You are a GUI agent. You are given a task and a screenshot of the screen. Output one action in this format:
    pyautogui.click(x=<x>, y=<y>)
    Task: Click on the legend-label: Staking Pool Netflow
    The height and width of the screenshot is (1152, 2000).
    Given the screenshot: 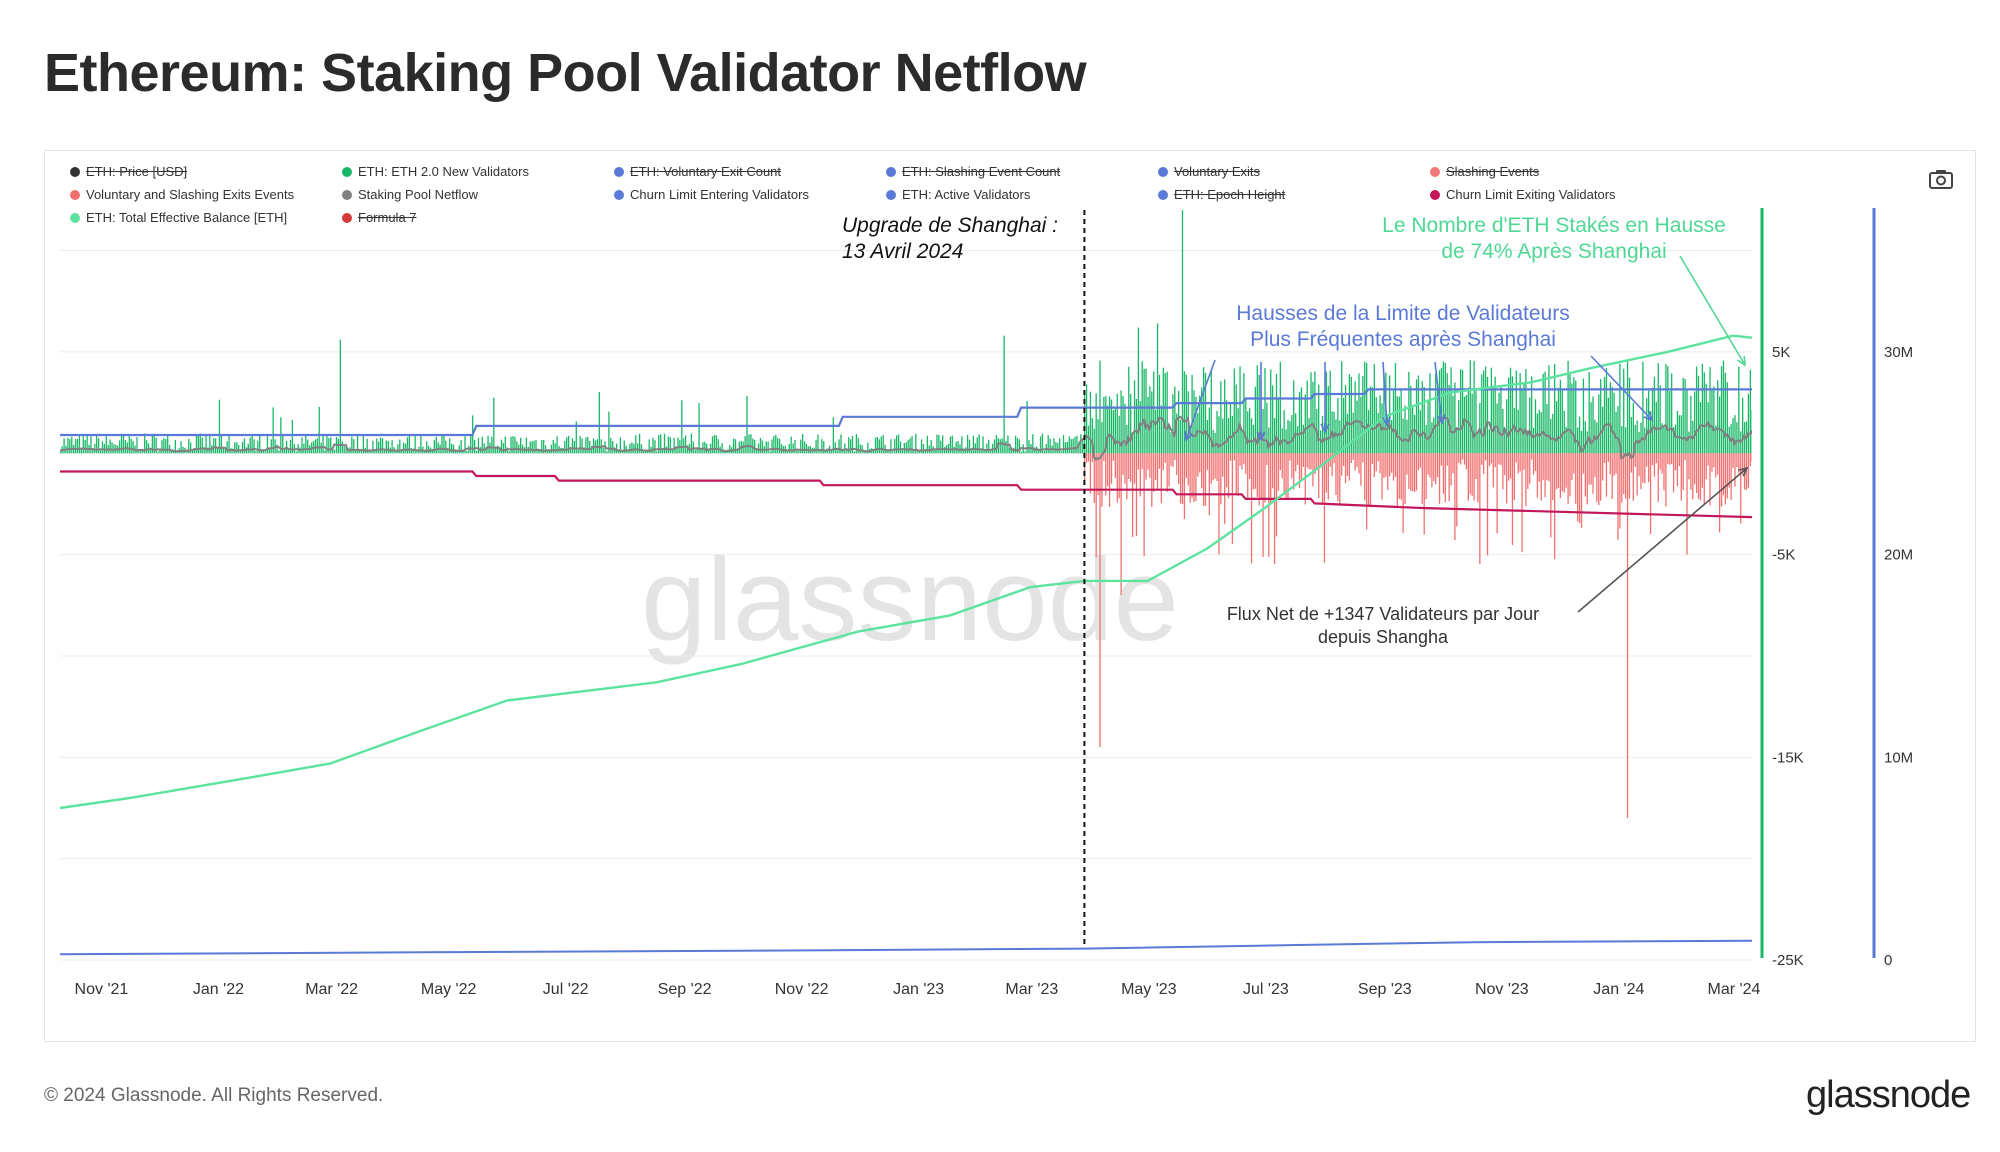 What is the action you would take?
    pyautogui.click(x=418, y=194)
    